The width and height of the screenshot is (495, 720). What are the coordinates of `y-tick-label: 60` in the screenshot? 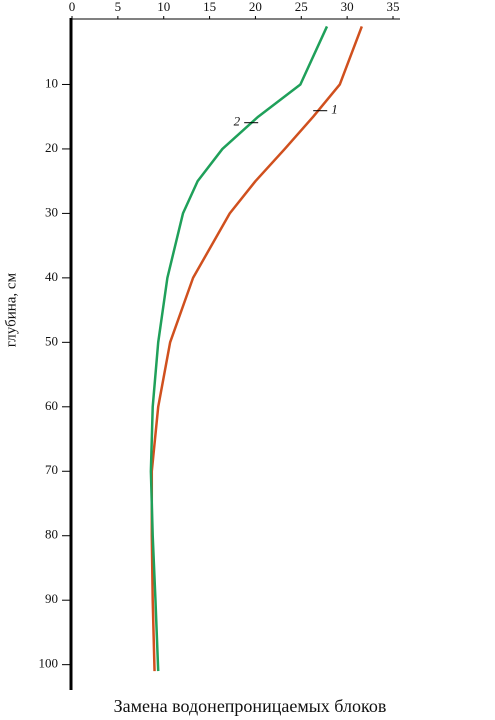 It's located at (51, 405).